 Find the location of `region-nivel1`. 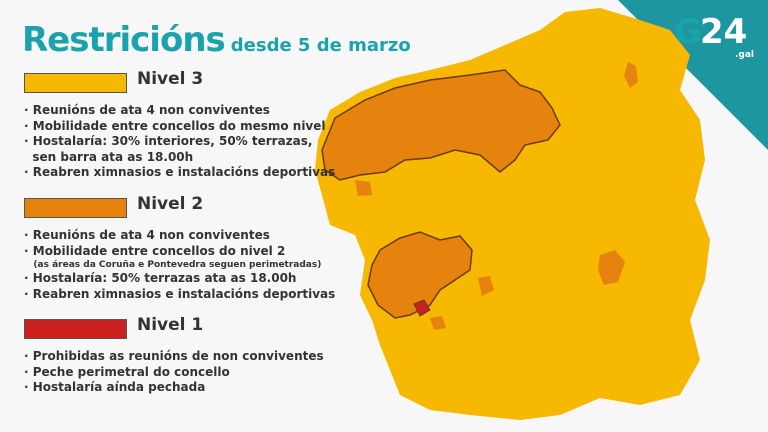

region-nivel1 is located at coordinates (422, 308).